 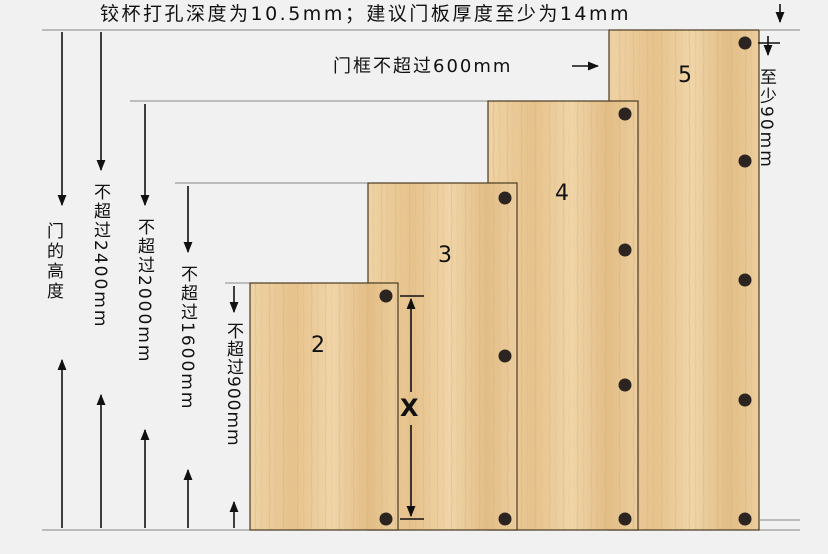 I want to click on panel-number-5: 5, so click(x=685, y=75).